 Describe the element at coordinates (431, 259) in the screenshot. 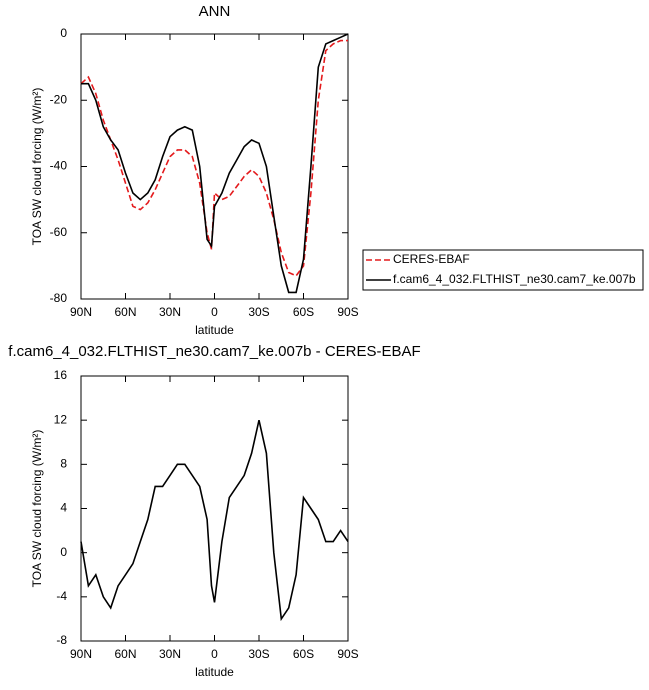

I see `legend-label: CERES-EBAF` at that location.